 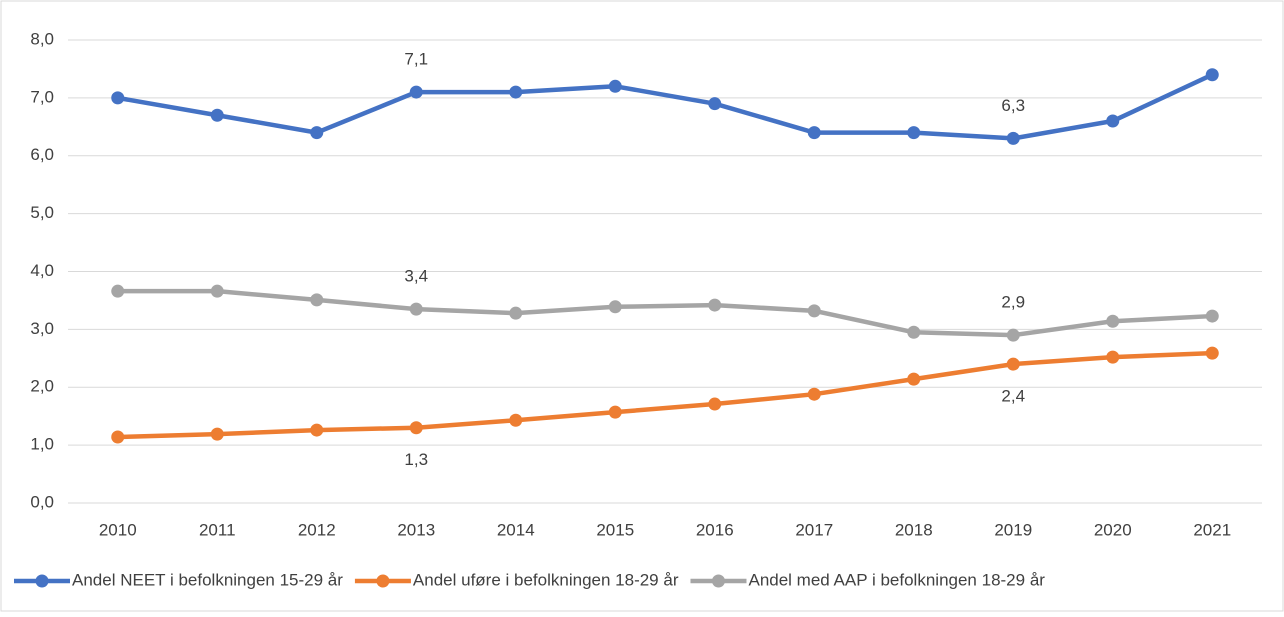 What do you see at coordinates (1013, 529) in the screenshot?
I see `x-tick-label: 2019` at bounding box center [1013, 529].